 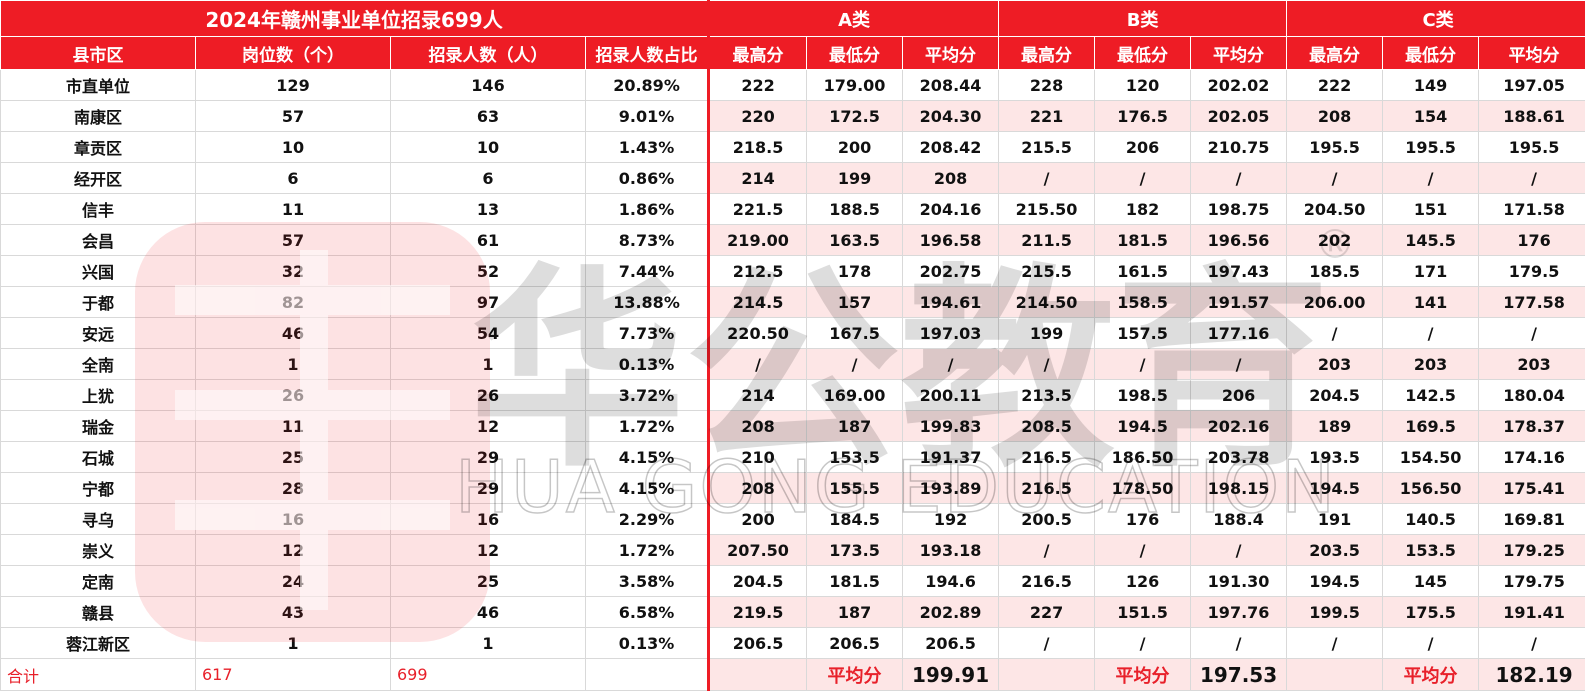 I want to click on cell-district: 安远, so click(x=98, y=333).